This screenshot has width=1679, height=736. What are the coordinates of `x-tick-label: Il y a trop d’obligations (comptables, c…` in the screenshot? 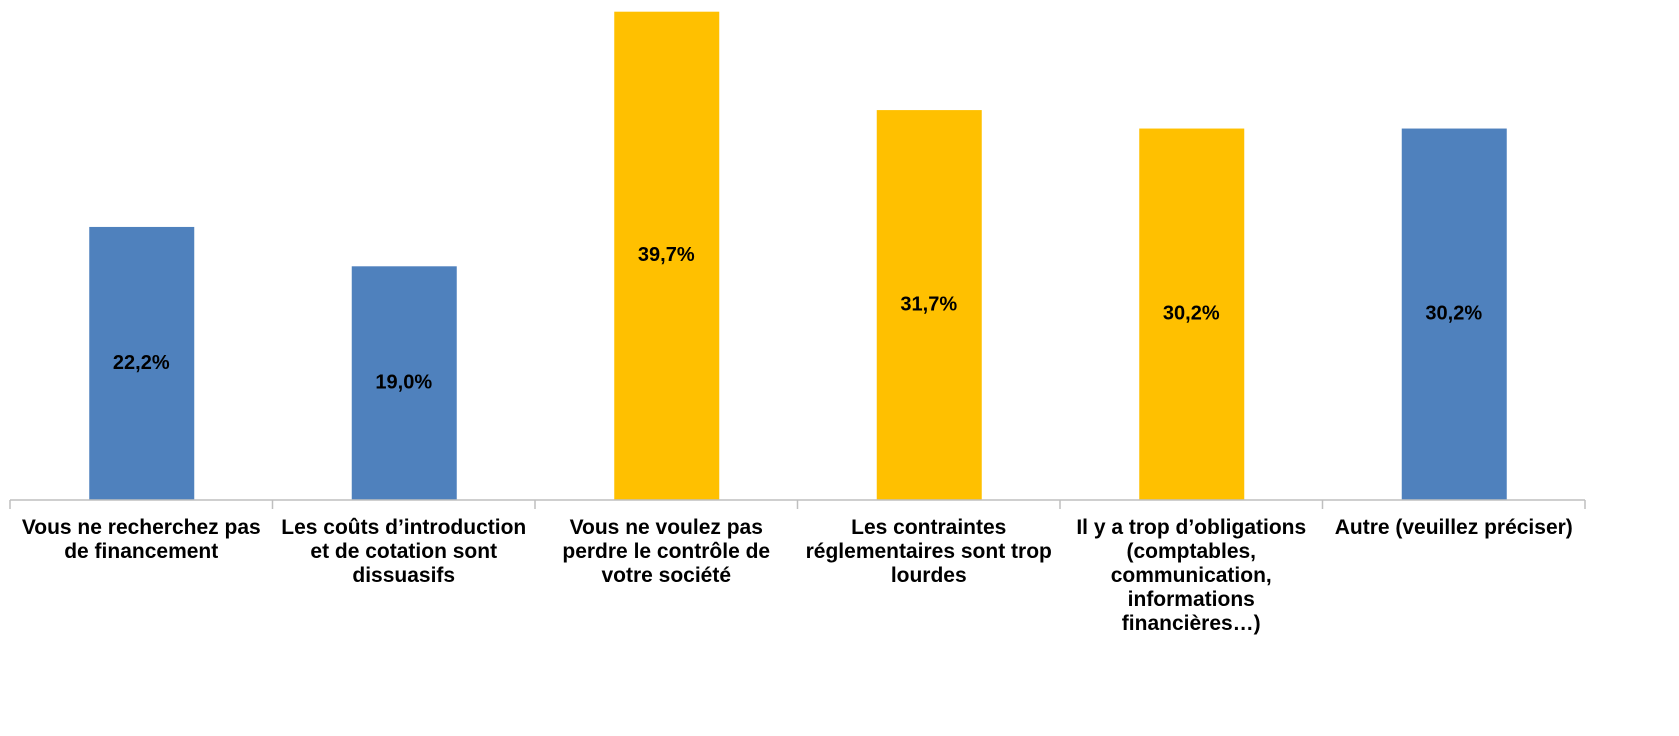 It's located at (1191, 575).